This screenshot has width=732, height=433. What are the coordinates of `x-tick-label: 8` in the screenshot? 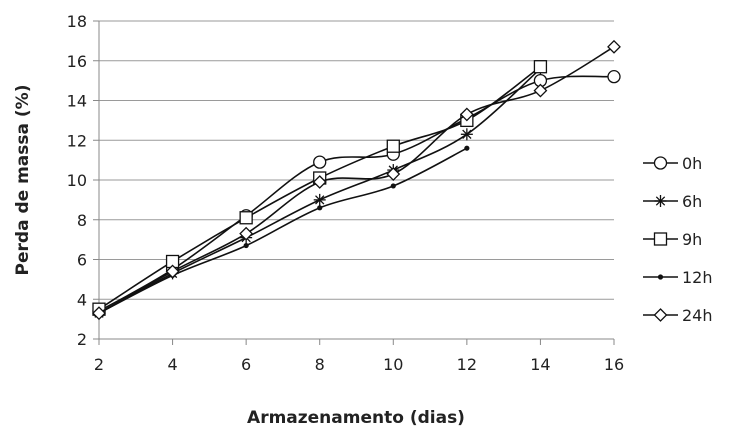 It's located at (320, 364).